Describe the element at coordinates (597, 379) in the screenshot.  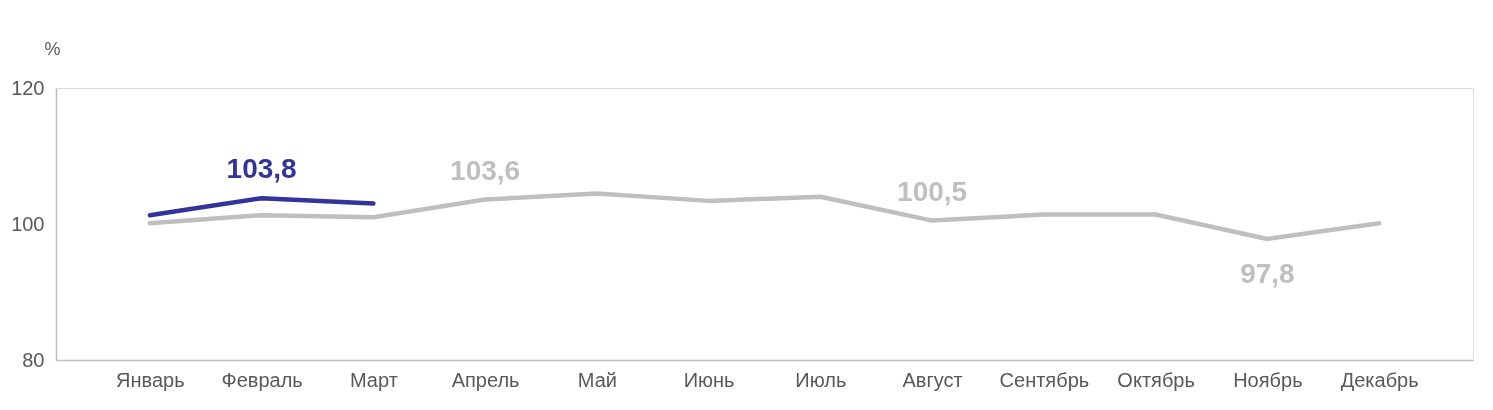
I see `x-tick-label: Май` at that location.